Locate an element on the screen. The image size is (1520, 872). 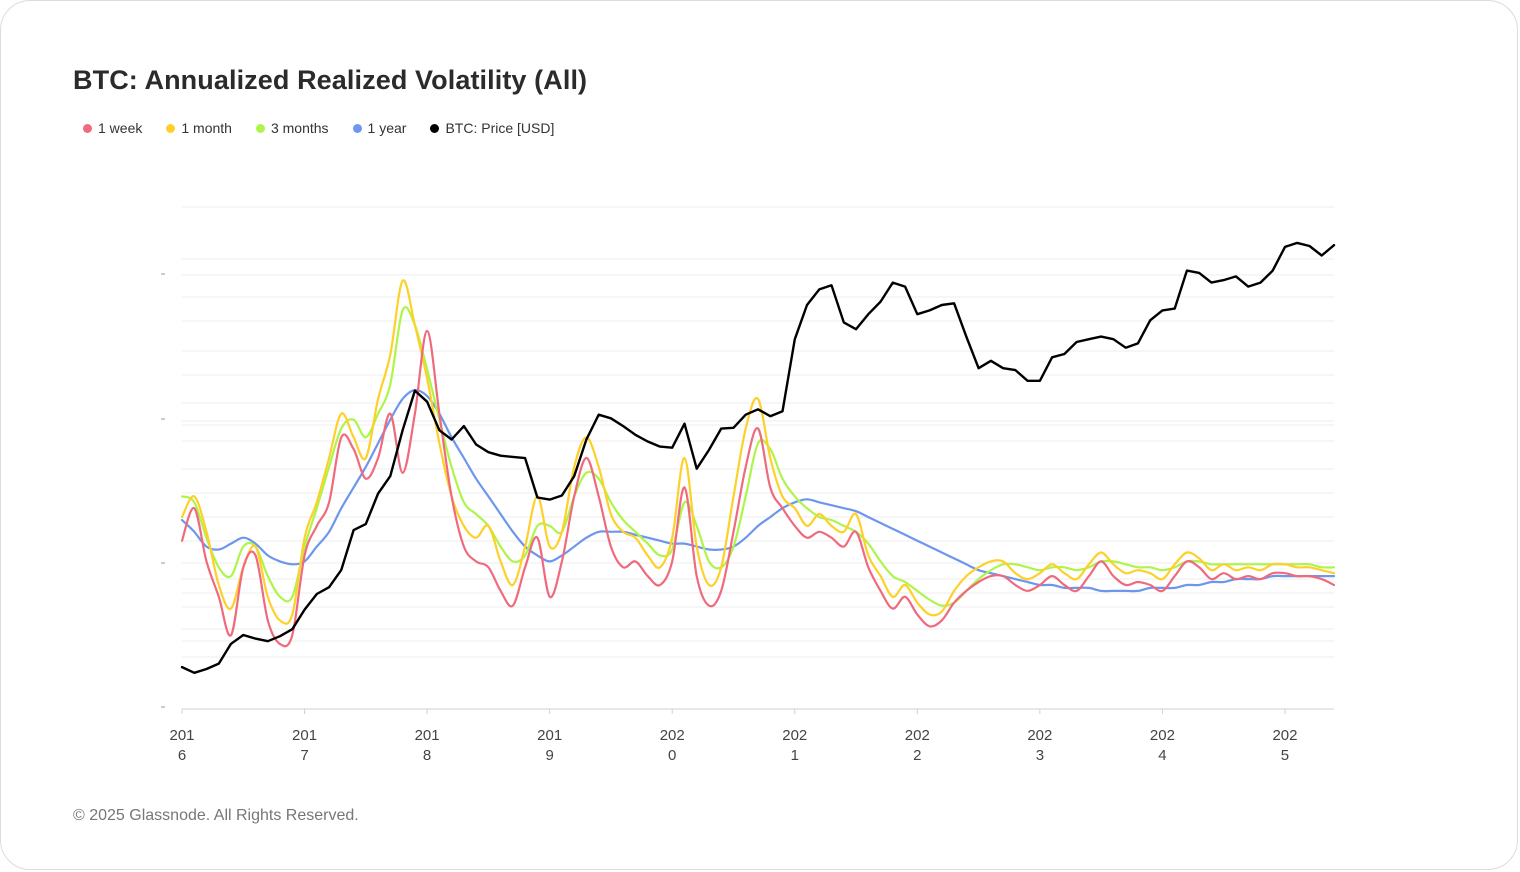
x-tick-label-bottom: 6 is located at coordinates (182, 755).